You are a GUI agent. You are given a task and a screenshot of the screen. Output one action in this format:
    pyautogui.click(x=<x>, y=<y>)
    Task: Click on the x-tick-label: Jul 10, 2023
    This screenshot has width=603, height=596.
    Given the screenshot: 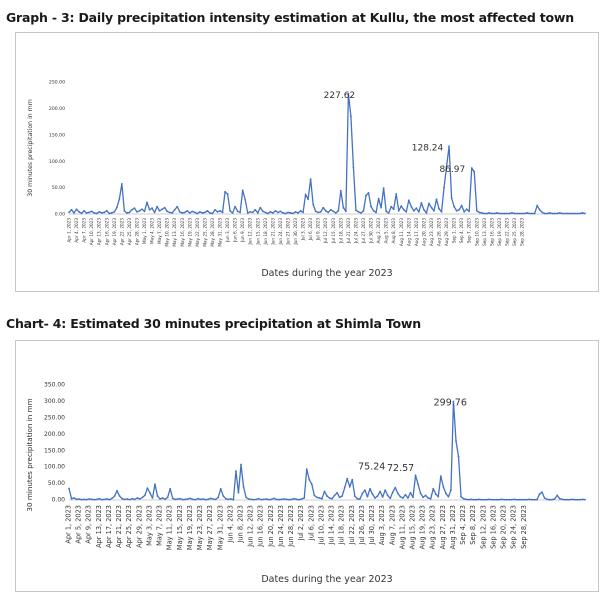 What is the action you would take?
    pyautogui.click(x=321, y=525)
    